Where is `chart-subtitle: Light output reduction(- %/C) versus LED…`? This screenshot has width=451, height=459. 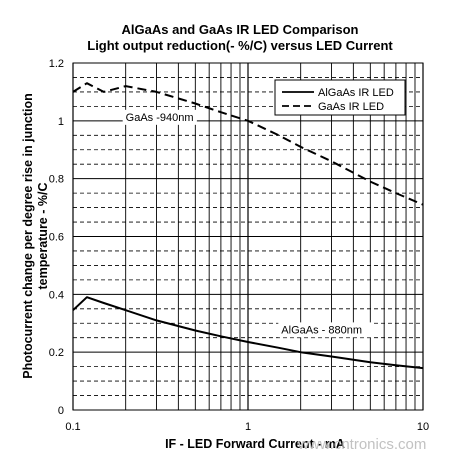
chart-subtitle: Light output reduction(- %/C) versus LED… is located at coordinates (240, 45).